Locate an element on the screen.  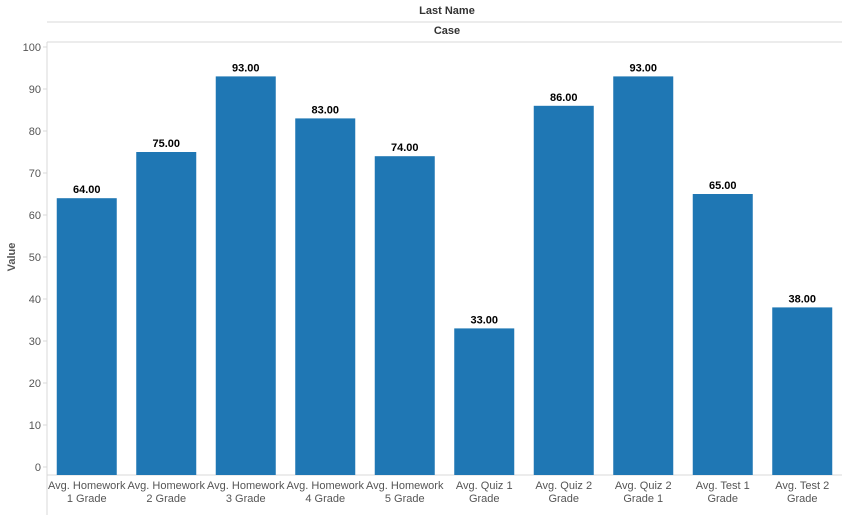
y-tick-label: 100 is located at coordinates (32, 48).